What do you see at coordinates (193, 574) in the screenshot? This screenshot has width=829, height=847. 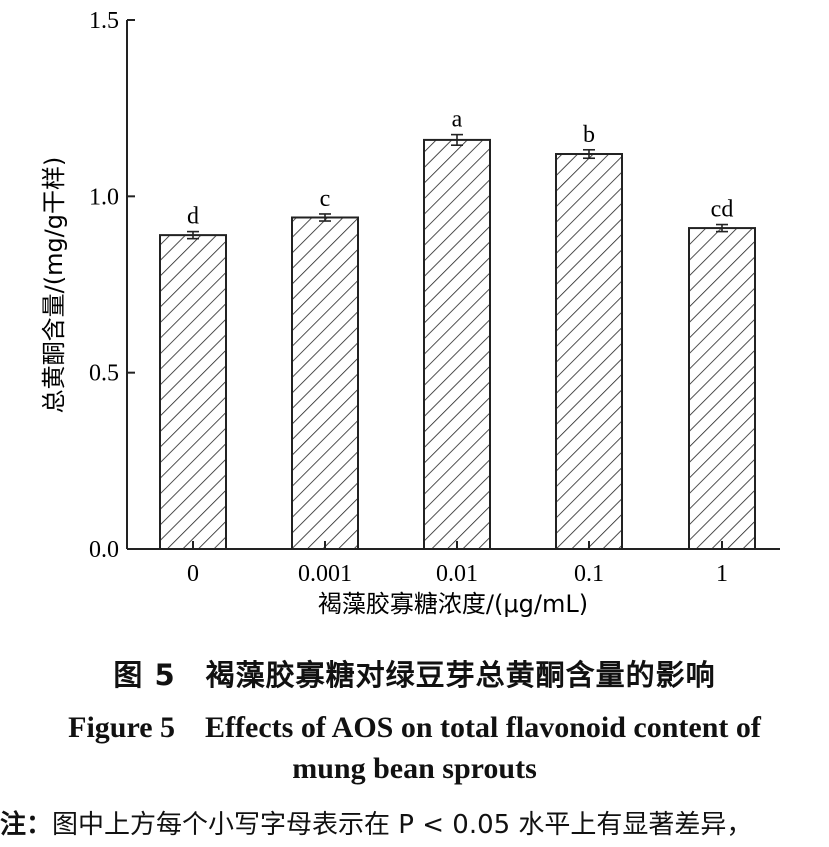 I see `x-tick-label: 0` at bounding box center [193, 574].